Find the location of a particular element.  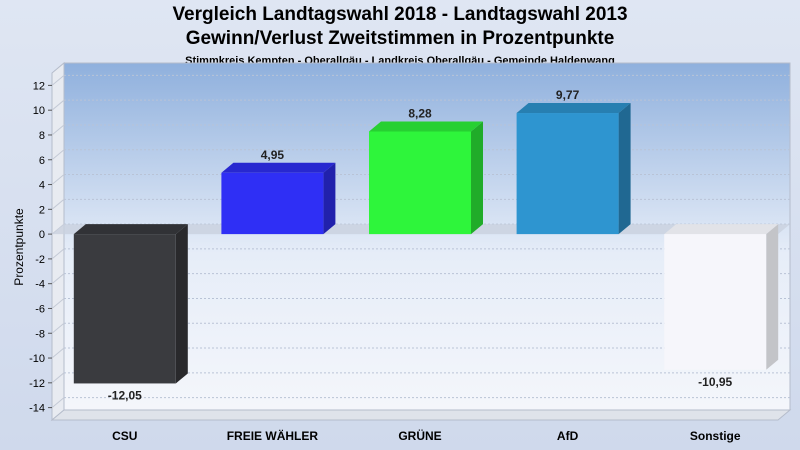

y-tick-label: 12 is located at coordinates (39, 86).